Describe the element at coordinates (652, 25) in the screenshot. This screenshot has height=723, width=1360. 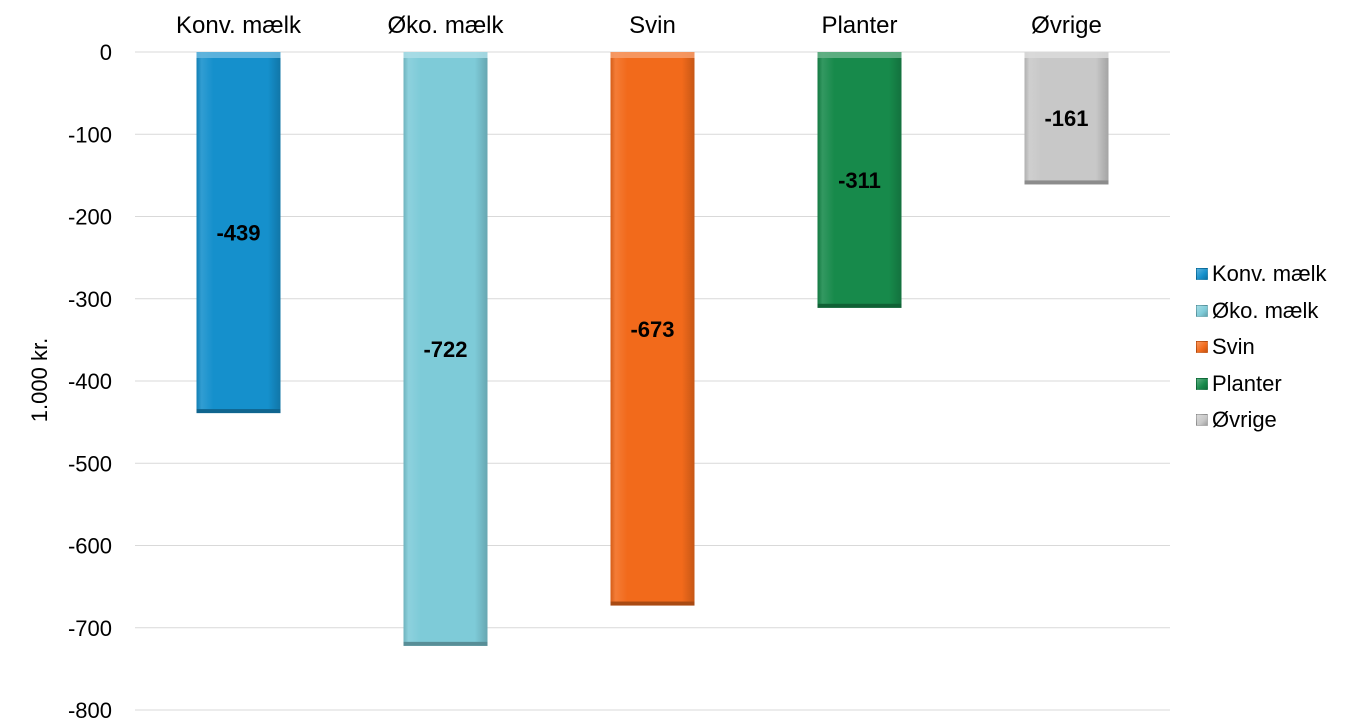
I see `category-label: Svin` at that location.